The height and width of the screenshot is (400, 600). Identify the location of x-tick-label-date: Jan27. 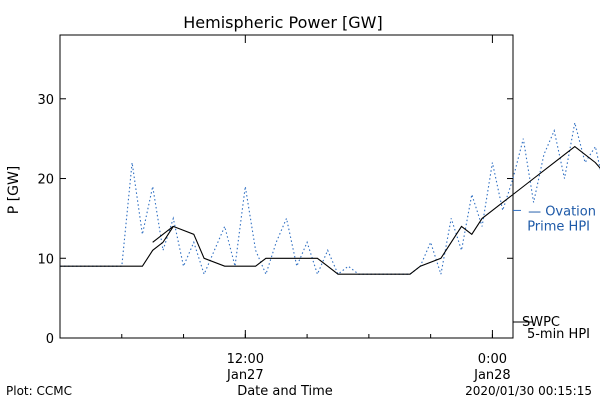
(245, 375).